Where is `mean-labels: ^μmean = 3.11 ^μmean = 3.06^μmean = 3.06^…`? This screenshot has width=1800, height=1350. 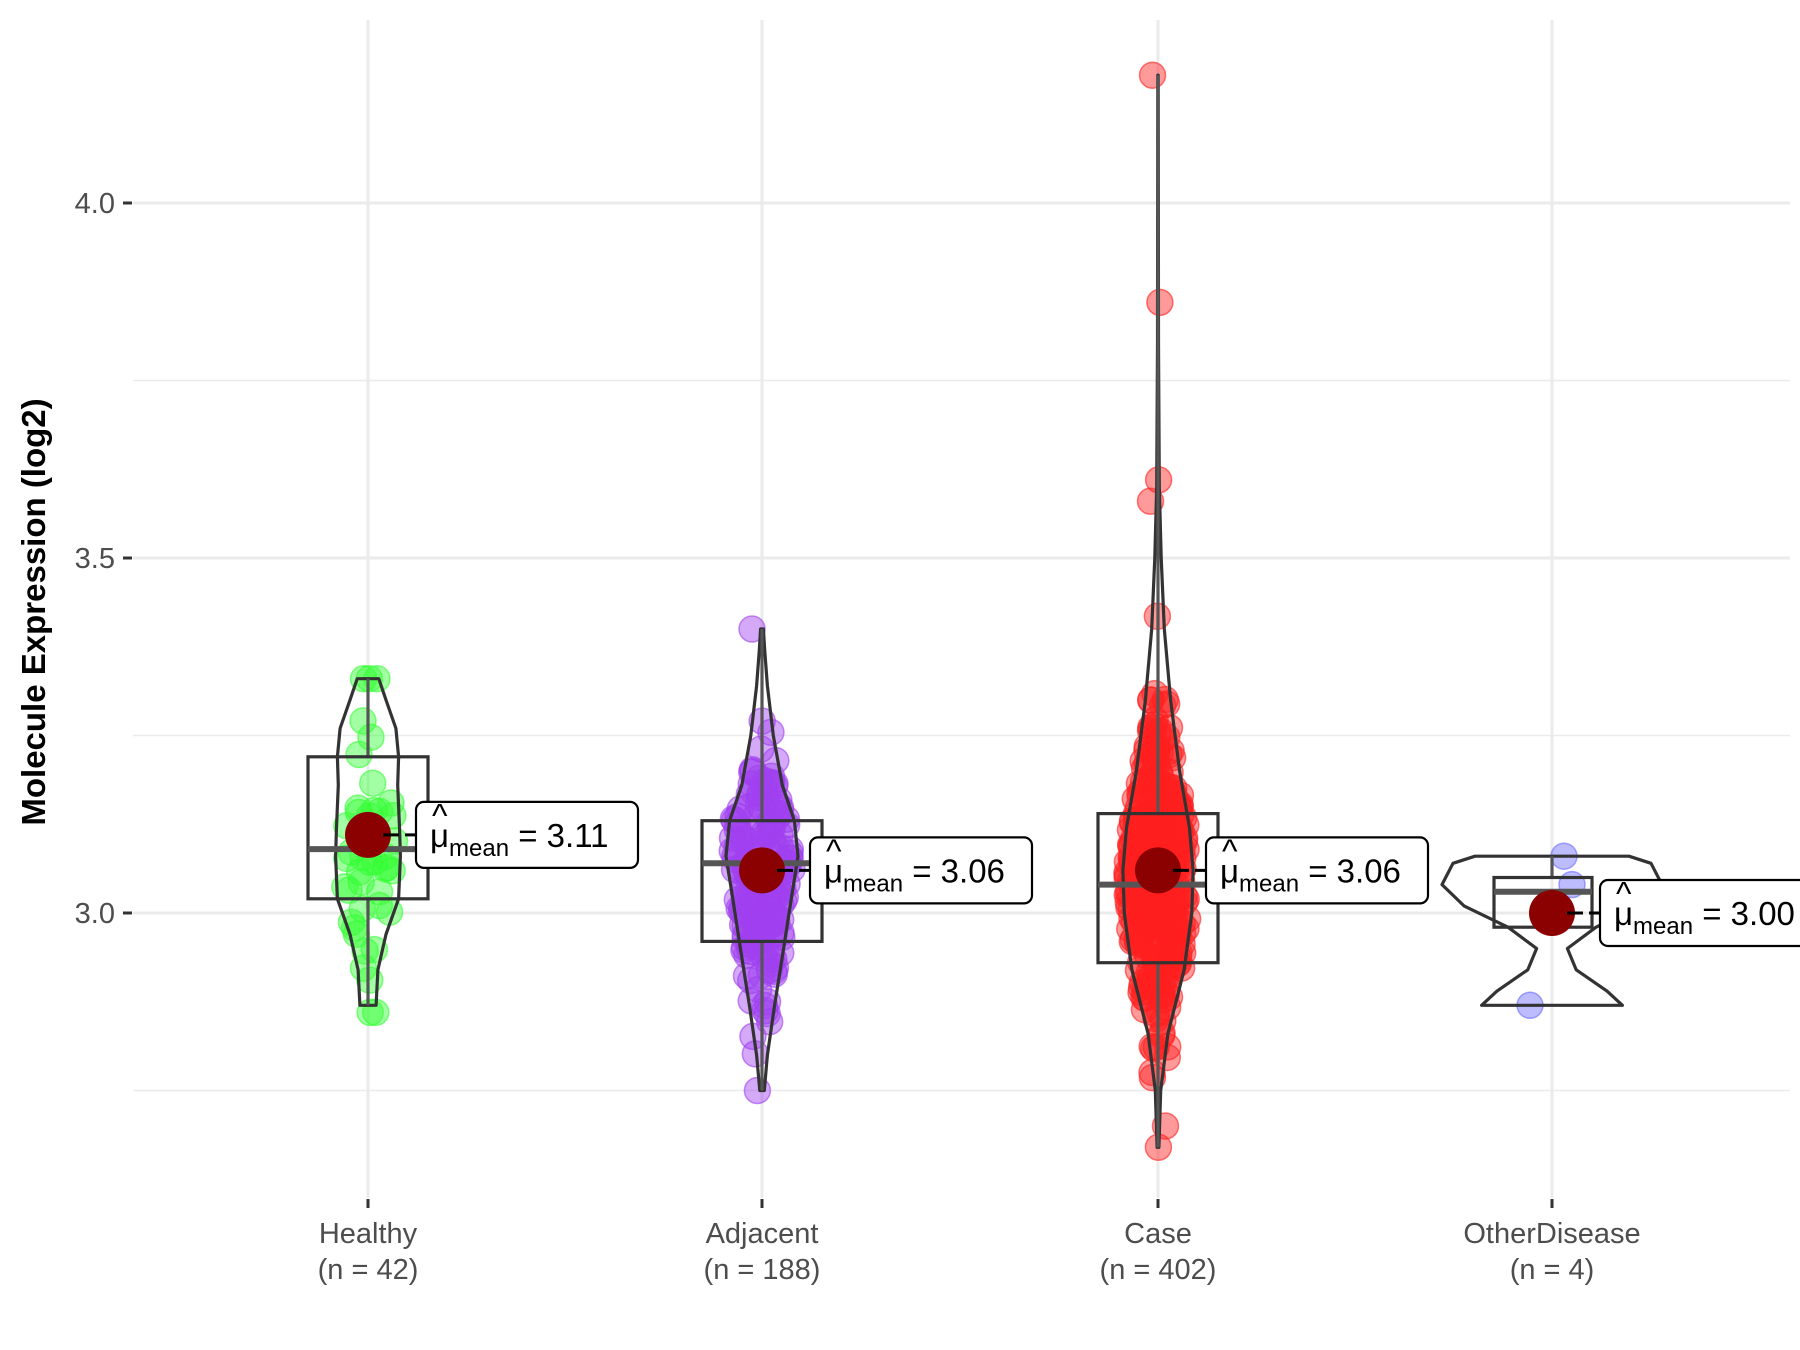
mean-labels: ^μmean = 3.11 ^μmean = 3.06^μmean = 3.06^… is located at coordinates (1091, 872).